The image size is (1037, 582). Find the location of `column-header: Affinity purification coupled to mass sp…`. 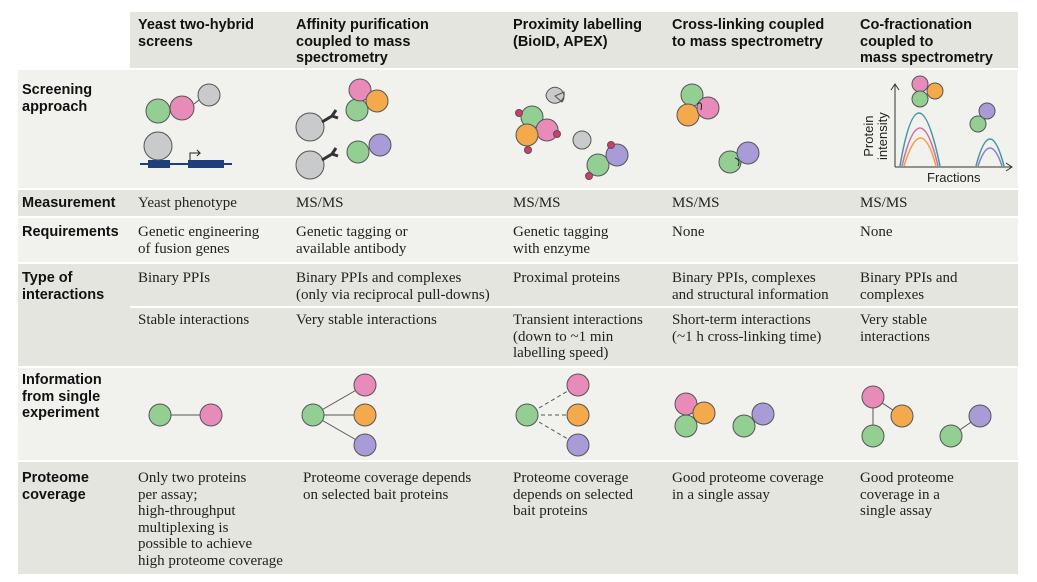

column-header: Affinity purification coupled to mass sp… is located at coordinates (362, 41).